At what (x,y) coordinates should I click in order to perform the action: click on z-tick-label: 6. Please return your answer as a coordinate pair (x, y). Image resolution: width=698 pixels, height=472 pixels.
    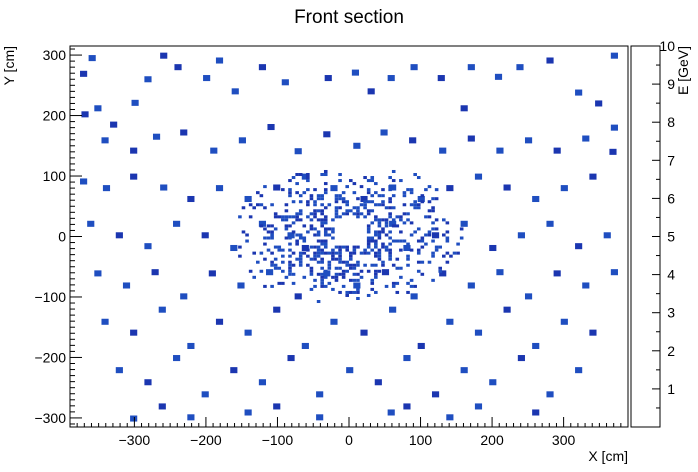
    Looking at the image, I should click on (671, 198).